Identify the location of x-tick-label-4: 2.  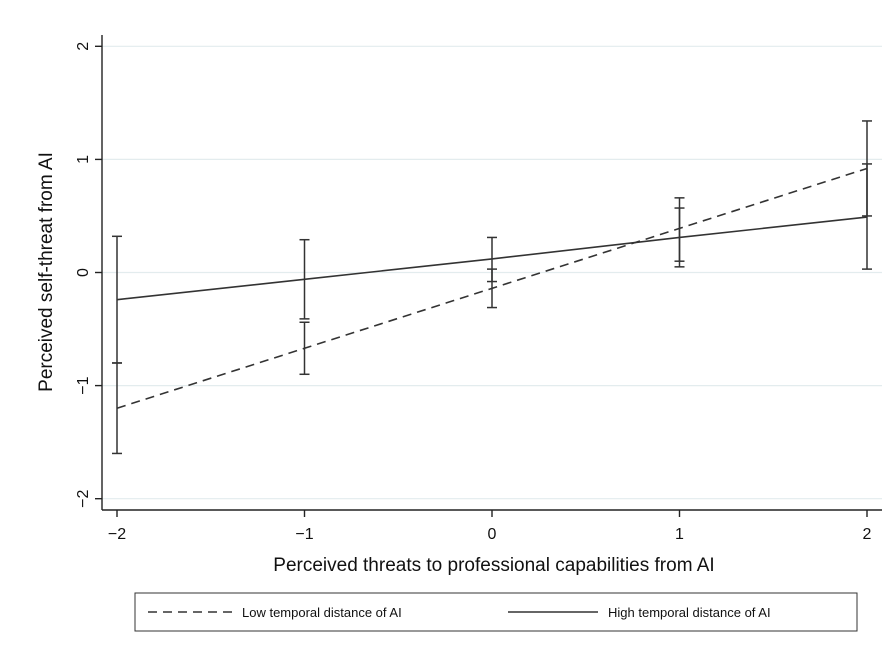
(867, 534).